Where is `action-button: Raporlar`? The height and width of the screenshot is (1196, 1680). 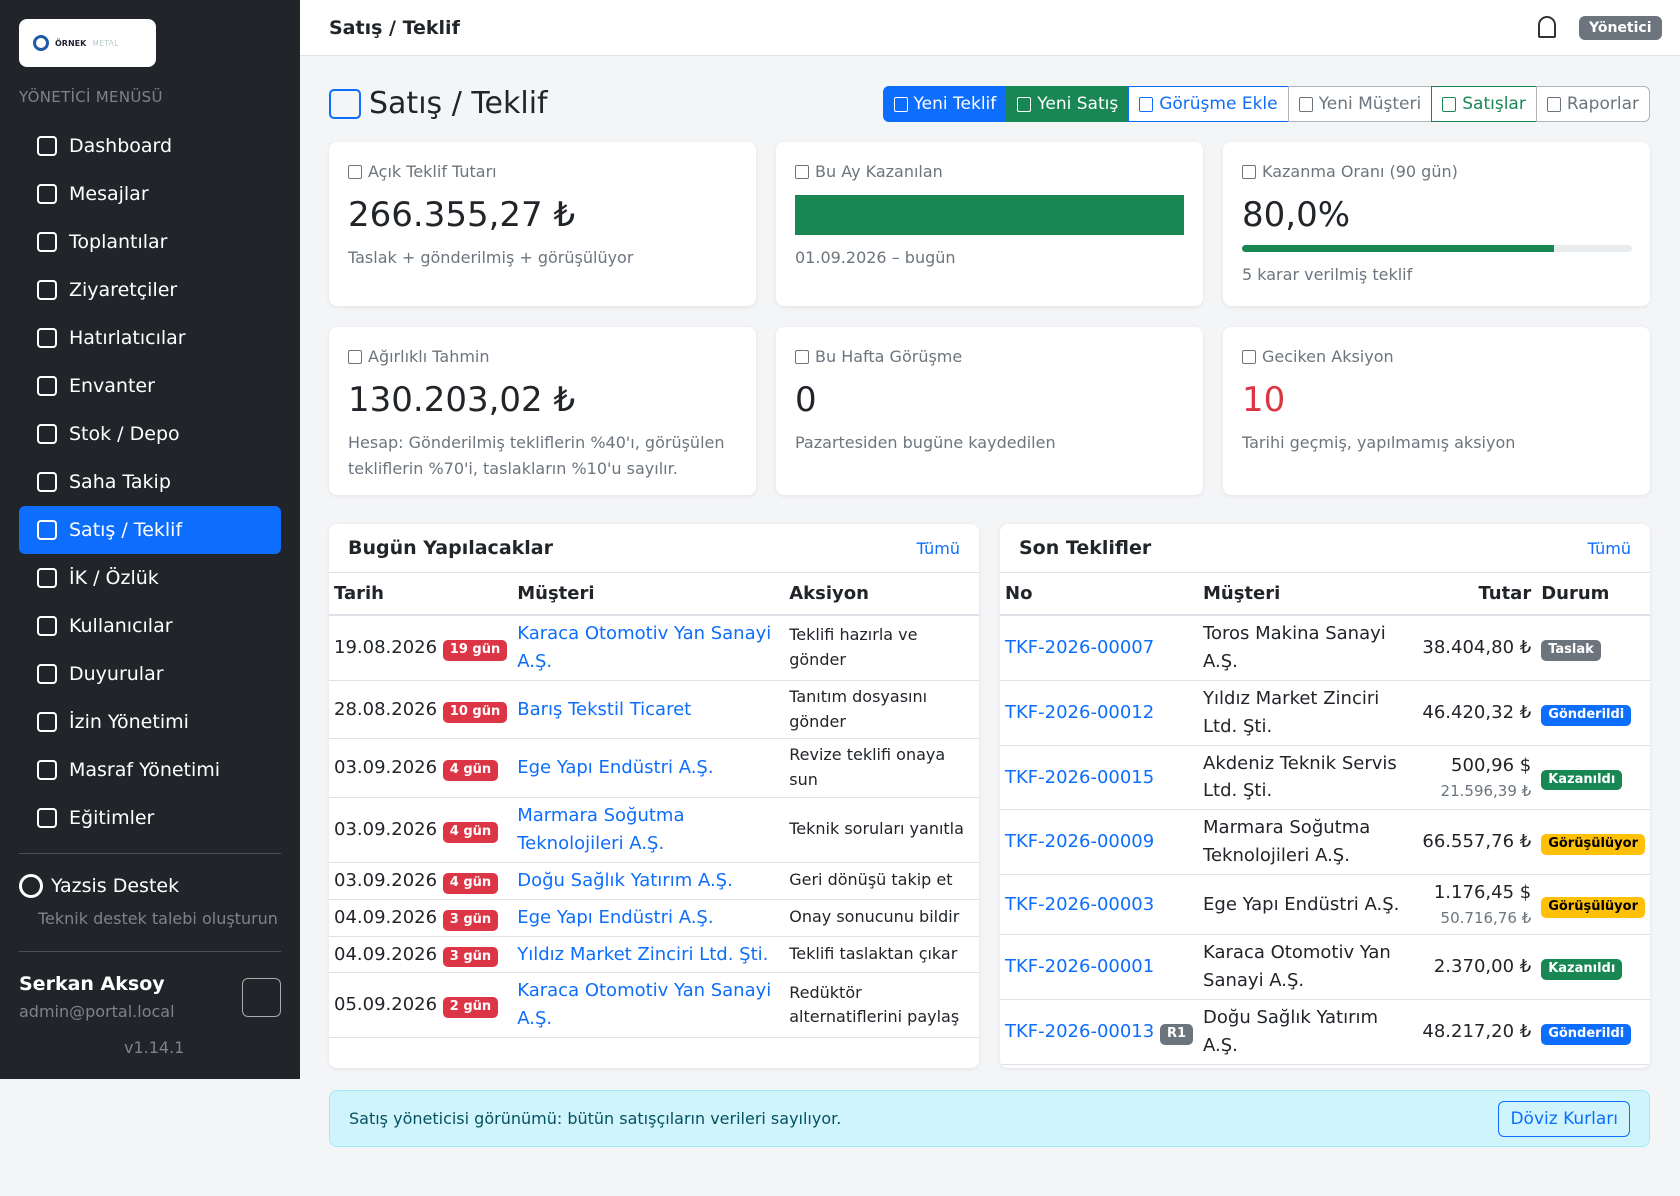 action-button: Raporlar is located at coordinates (1592, 104).